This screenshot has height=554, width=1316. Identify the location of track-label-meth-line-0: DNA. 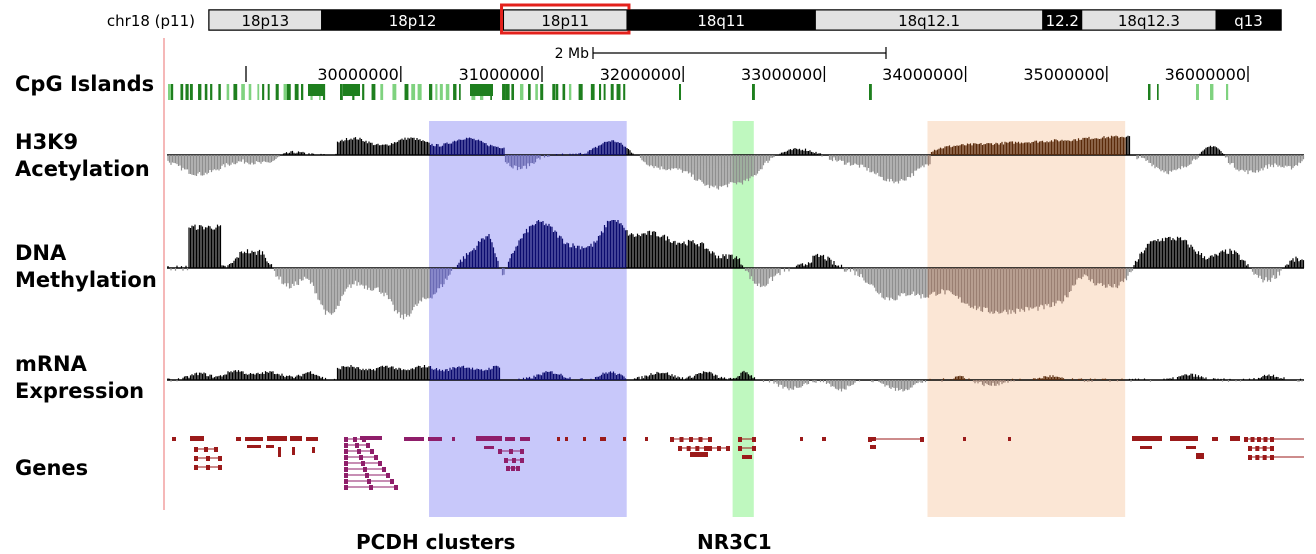
(41, 253).